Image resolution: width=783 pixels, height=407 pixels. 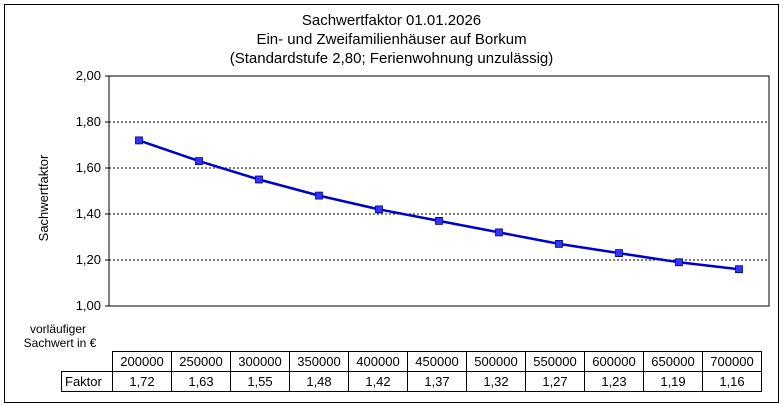 I want to click on table-cell-faktor: 1,37, so click(x=437, y=381).